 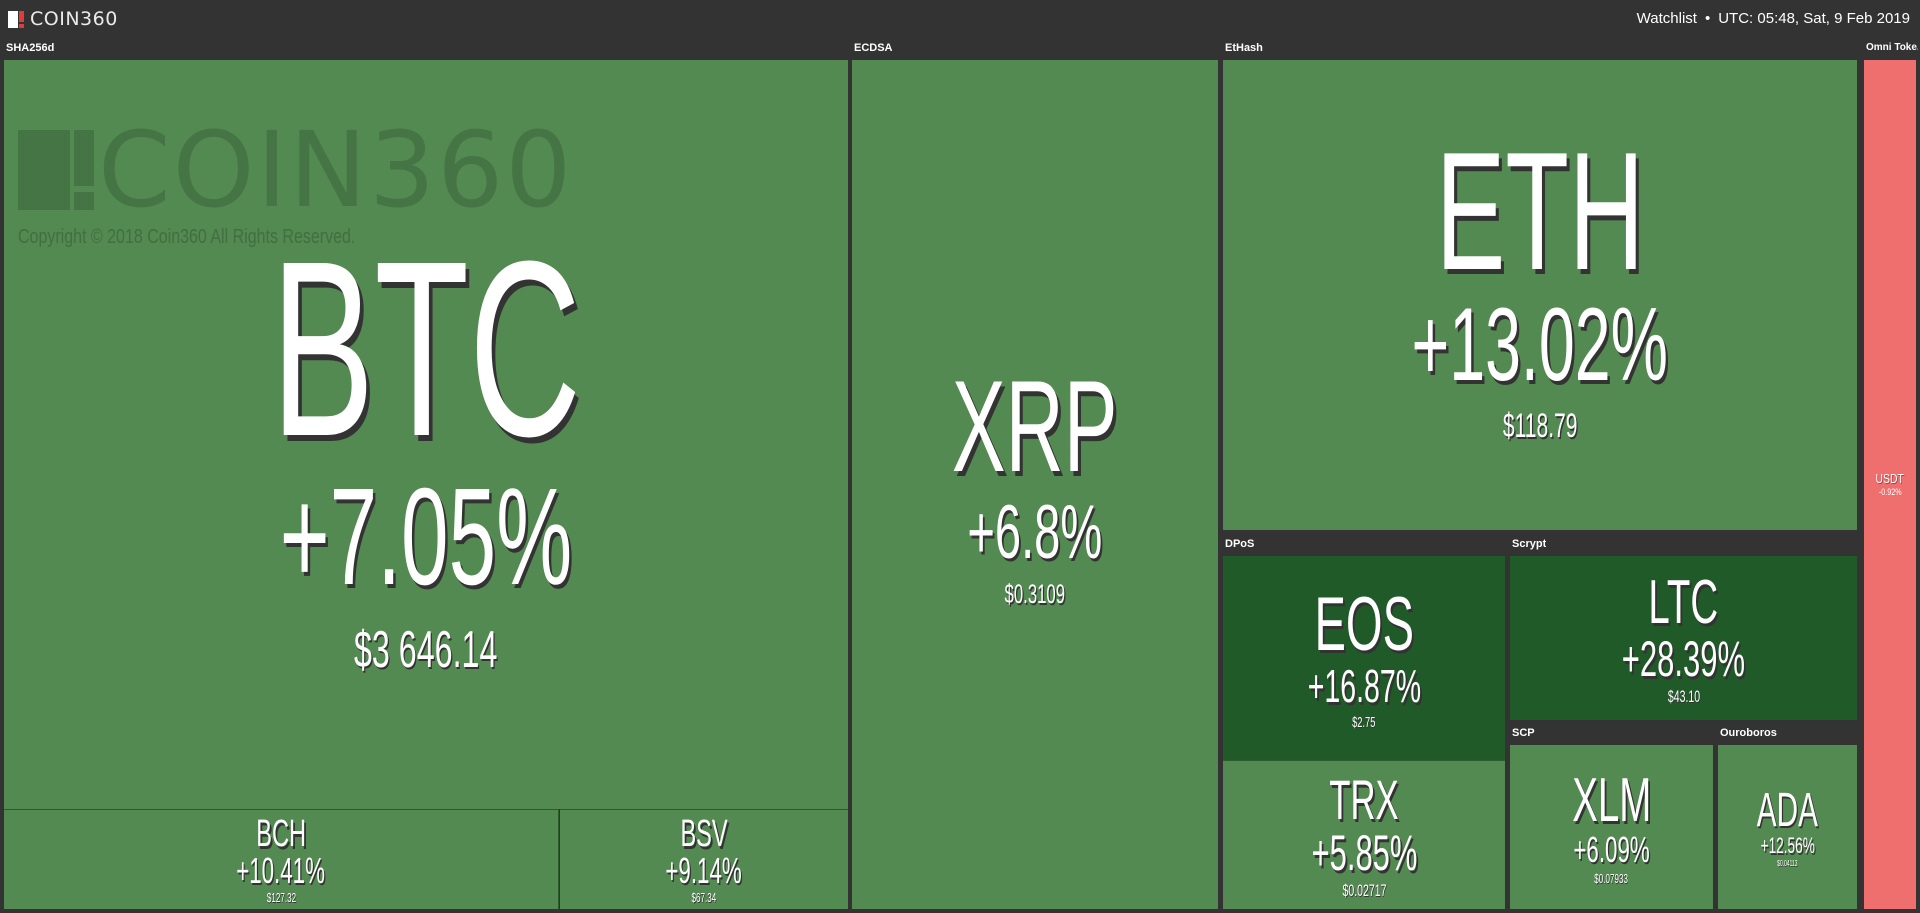 What do you see at coordinates (30, 48) in the screenshot?
I see `sector-label-sha256d: SHA256d` at bounding box center [30, 48].